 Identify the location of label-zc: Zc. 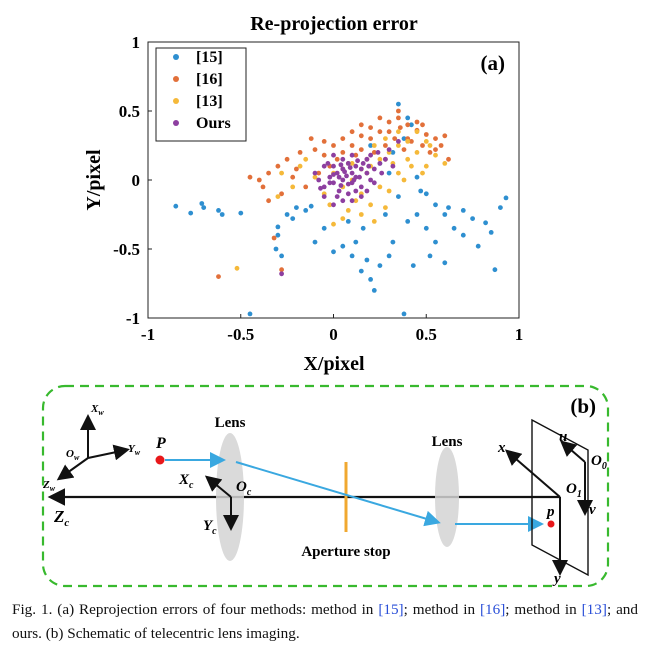
(61, 518).